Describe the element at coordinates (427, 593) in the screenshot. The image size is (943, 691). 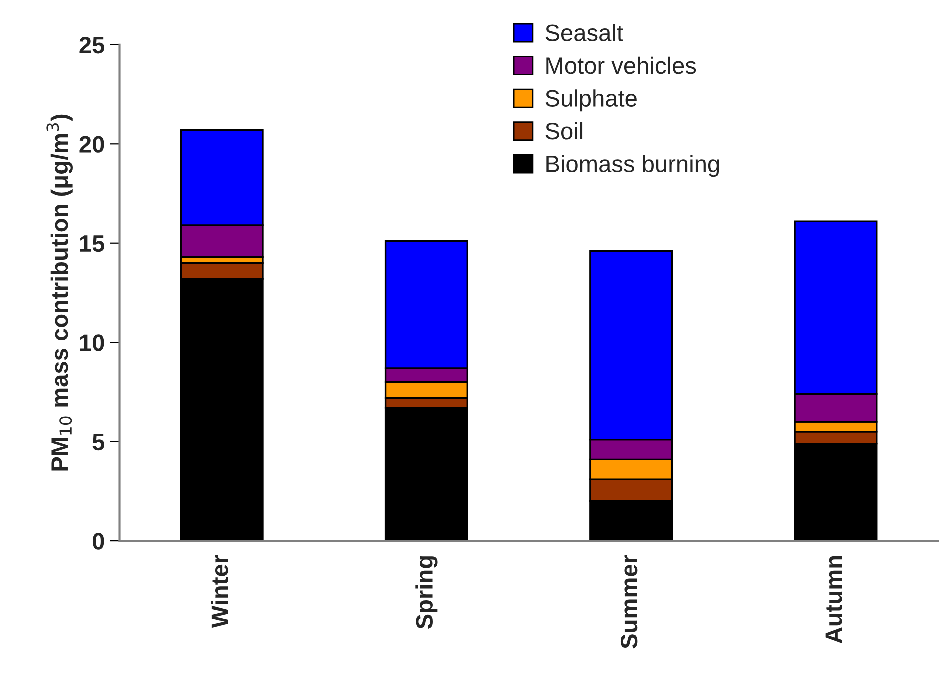
I see `x-tick-label: Spring` at that location.